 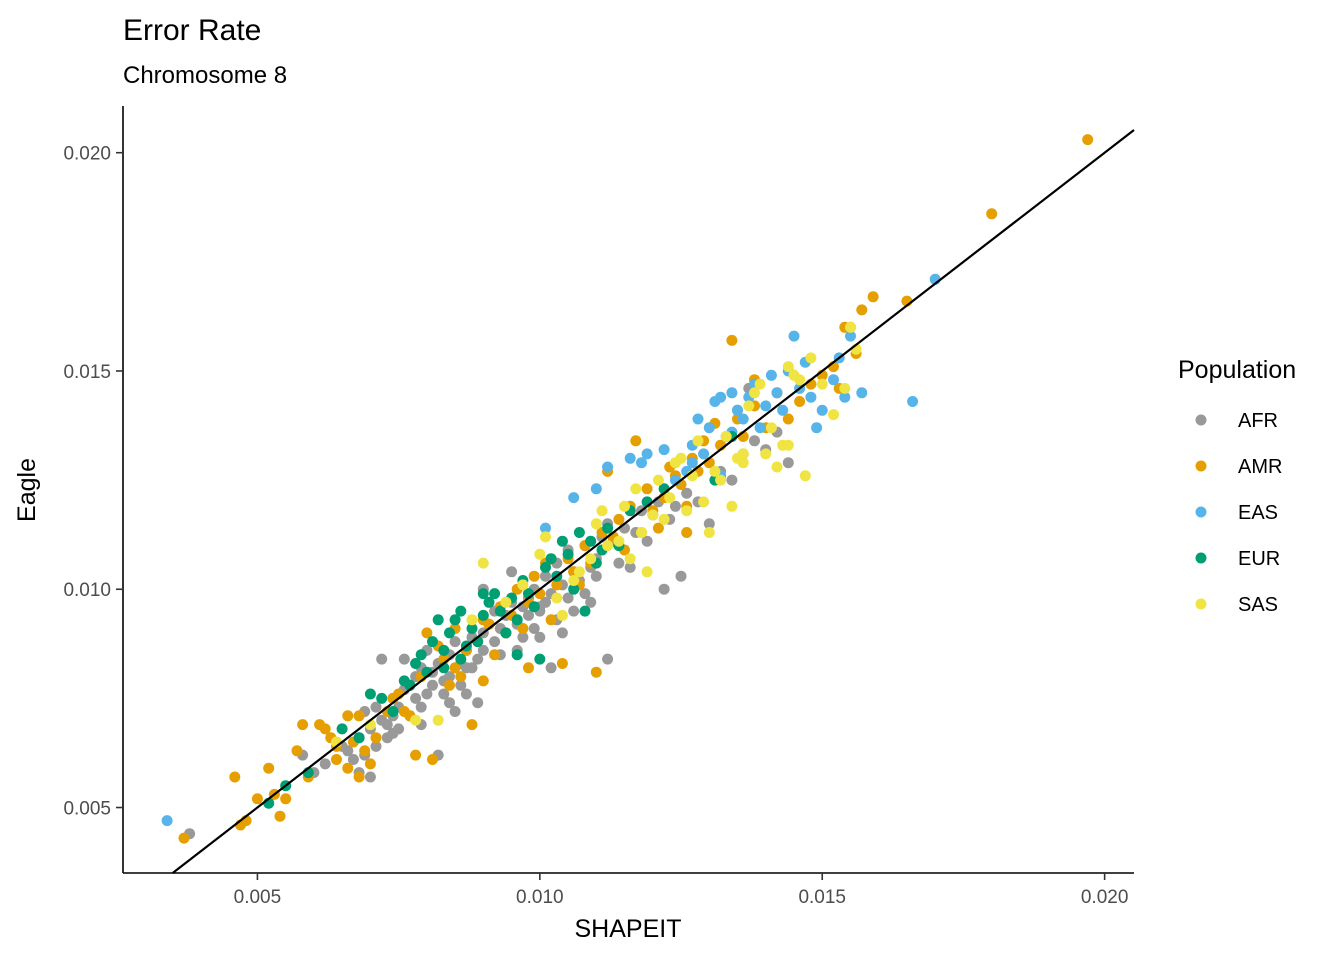 I want to click on x-tick-label: 0.015, so click(x=822, y=897).